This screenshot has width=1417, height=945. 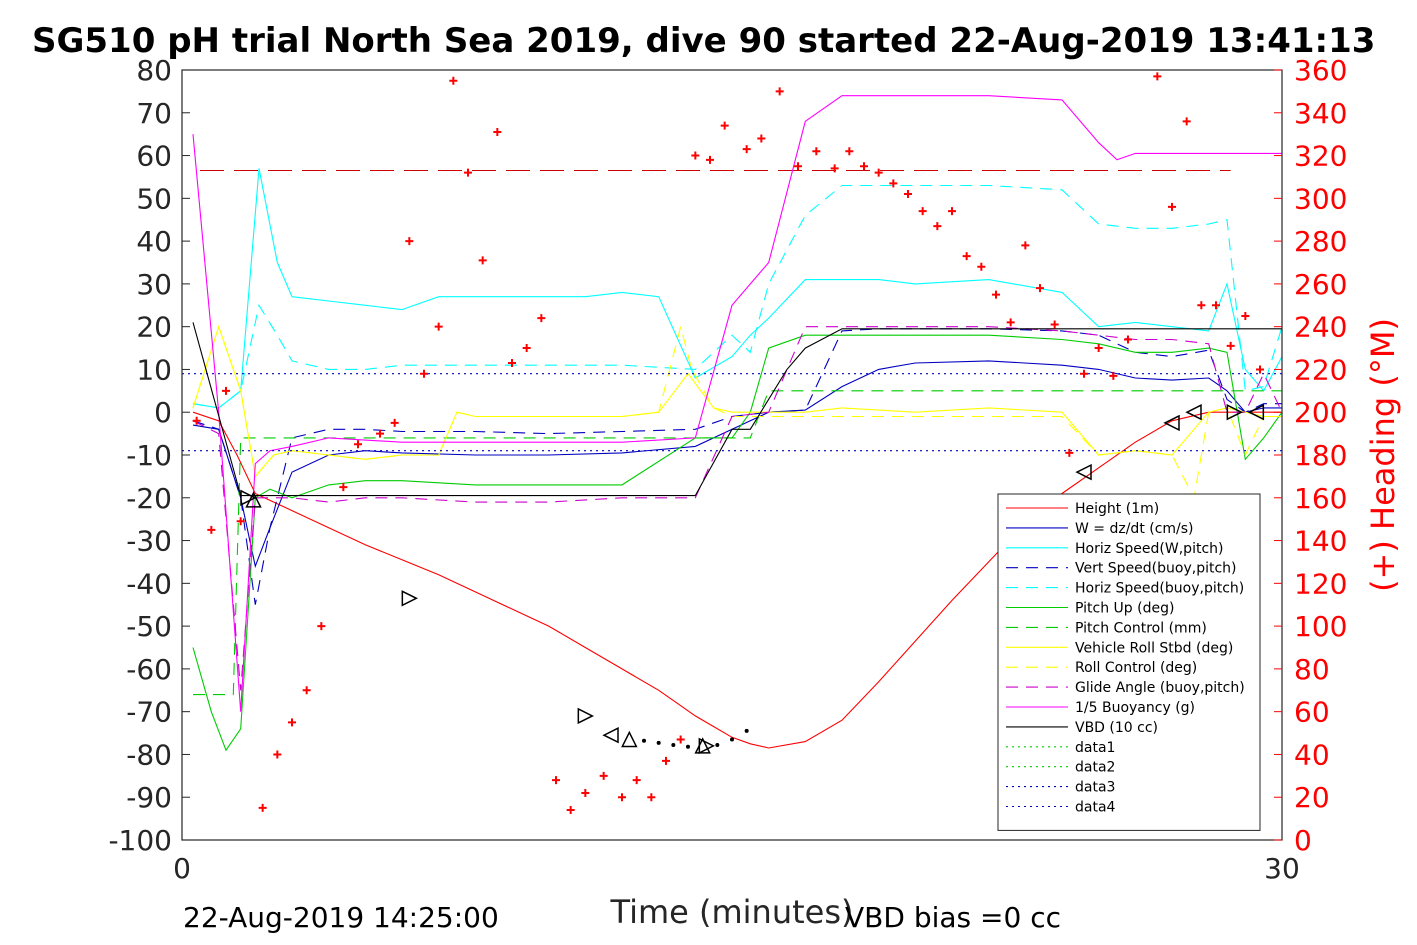 I want to click on left-tick-label: -10, so click(x=149, y=455).